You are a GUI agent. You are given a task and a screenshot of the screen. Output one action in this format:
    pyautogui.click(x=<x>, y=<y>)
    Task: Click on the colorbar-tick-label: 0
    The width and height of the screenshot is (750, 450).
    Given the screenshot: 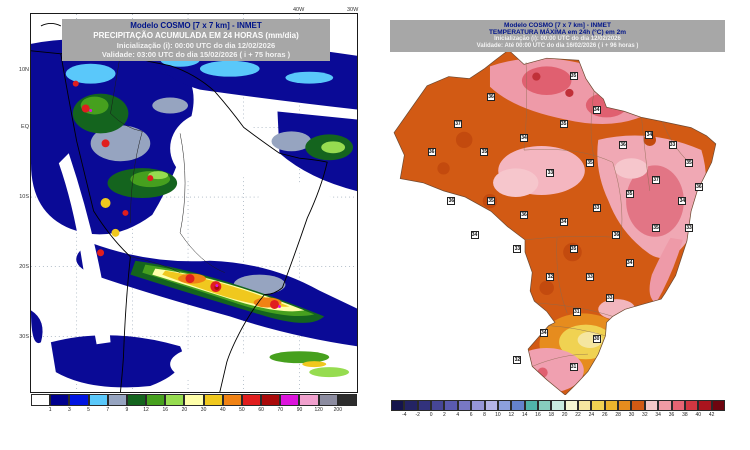 What is the action you would take?
    pyautogui.click(x=431, y=415)
    